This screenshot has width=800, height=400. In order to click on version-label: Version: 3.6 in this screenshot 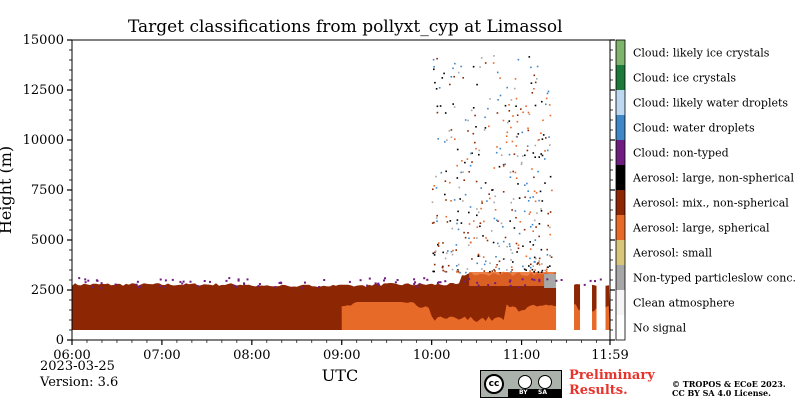, I will do `click(79, 382)`.